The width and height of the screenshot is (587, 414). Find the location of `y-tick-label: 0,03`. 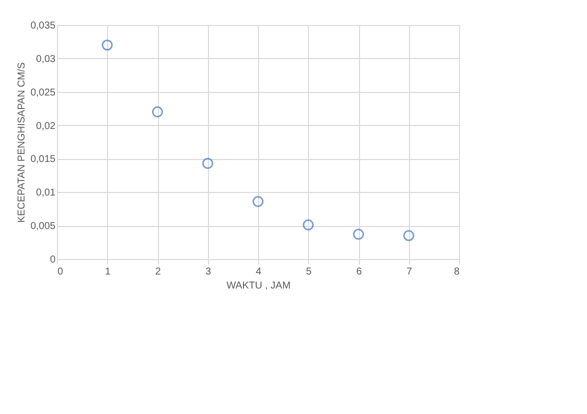

y-tick-label: 0,03 is located at coordinates (46, 59).